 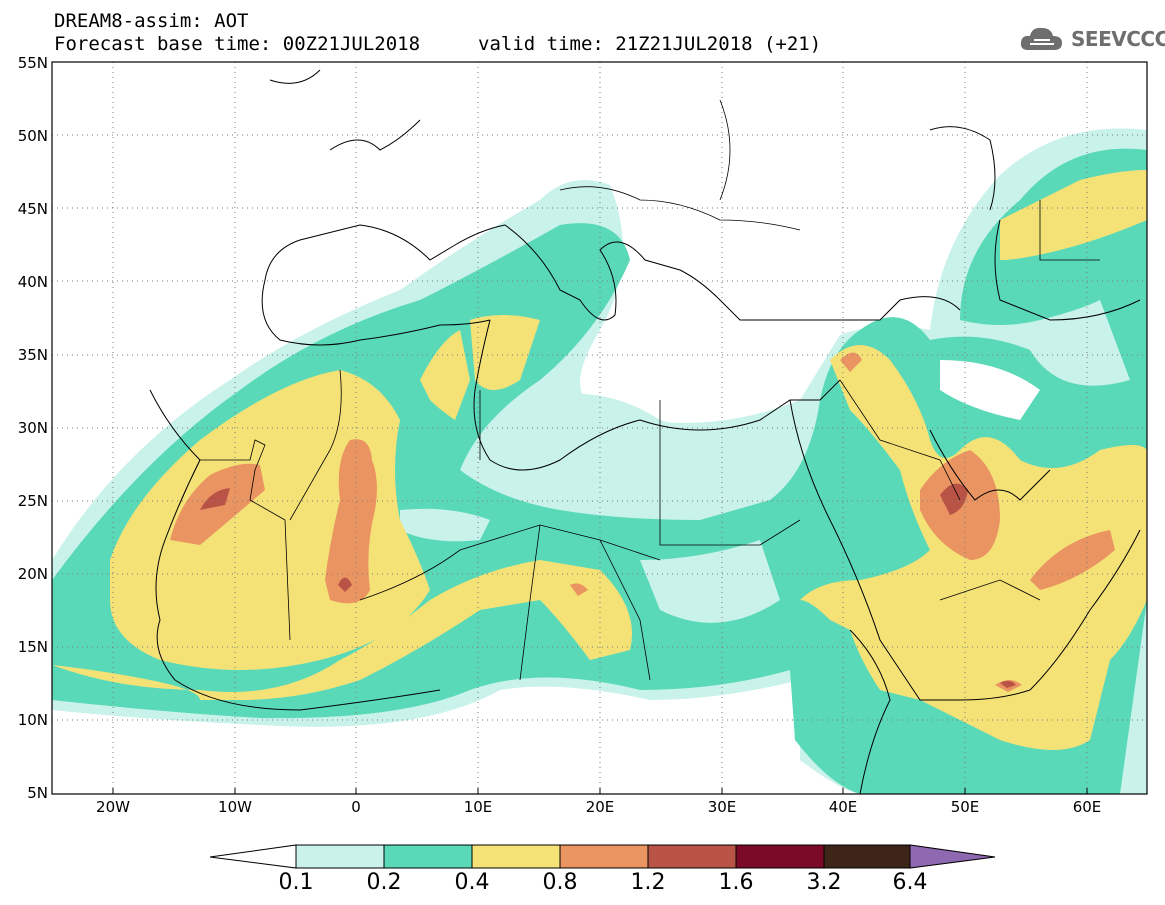 What do you see at coordinates (650, 44) in the screenshot?
I see `valid-time: valid time: 21Z21JUL2018 (+21)` at bounding box center [650, 44].